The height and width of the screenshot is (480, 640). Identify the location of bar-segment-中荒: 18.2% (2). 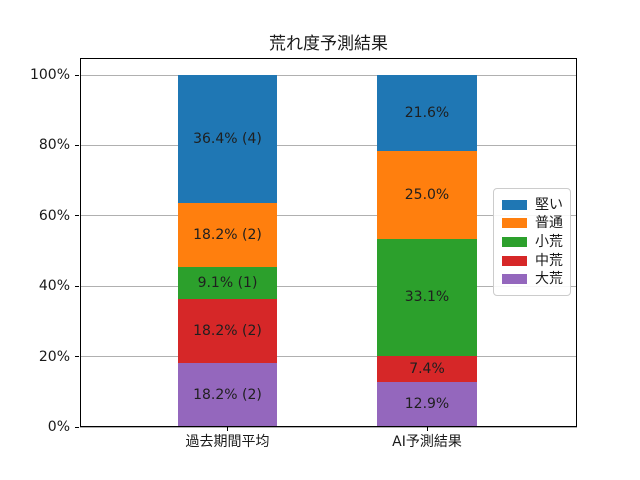
(227, 330).